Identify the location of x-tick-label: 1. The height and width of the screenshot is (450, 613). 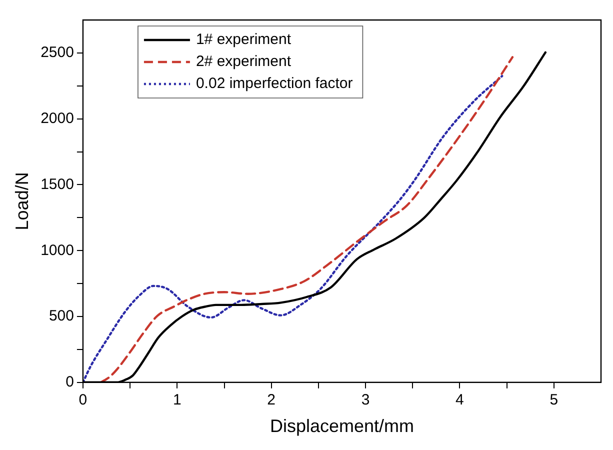
(177, 400).